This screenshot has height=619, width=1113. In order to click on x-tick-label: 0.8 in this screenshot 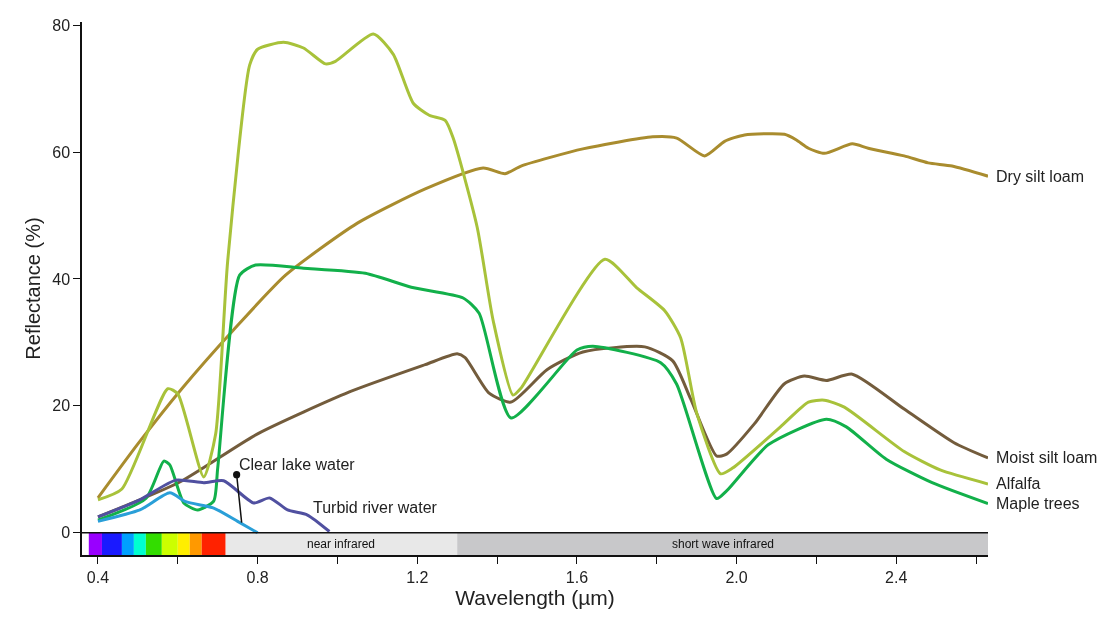, I will do `click(257, 577)`.